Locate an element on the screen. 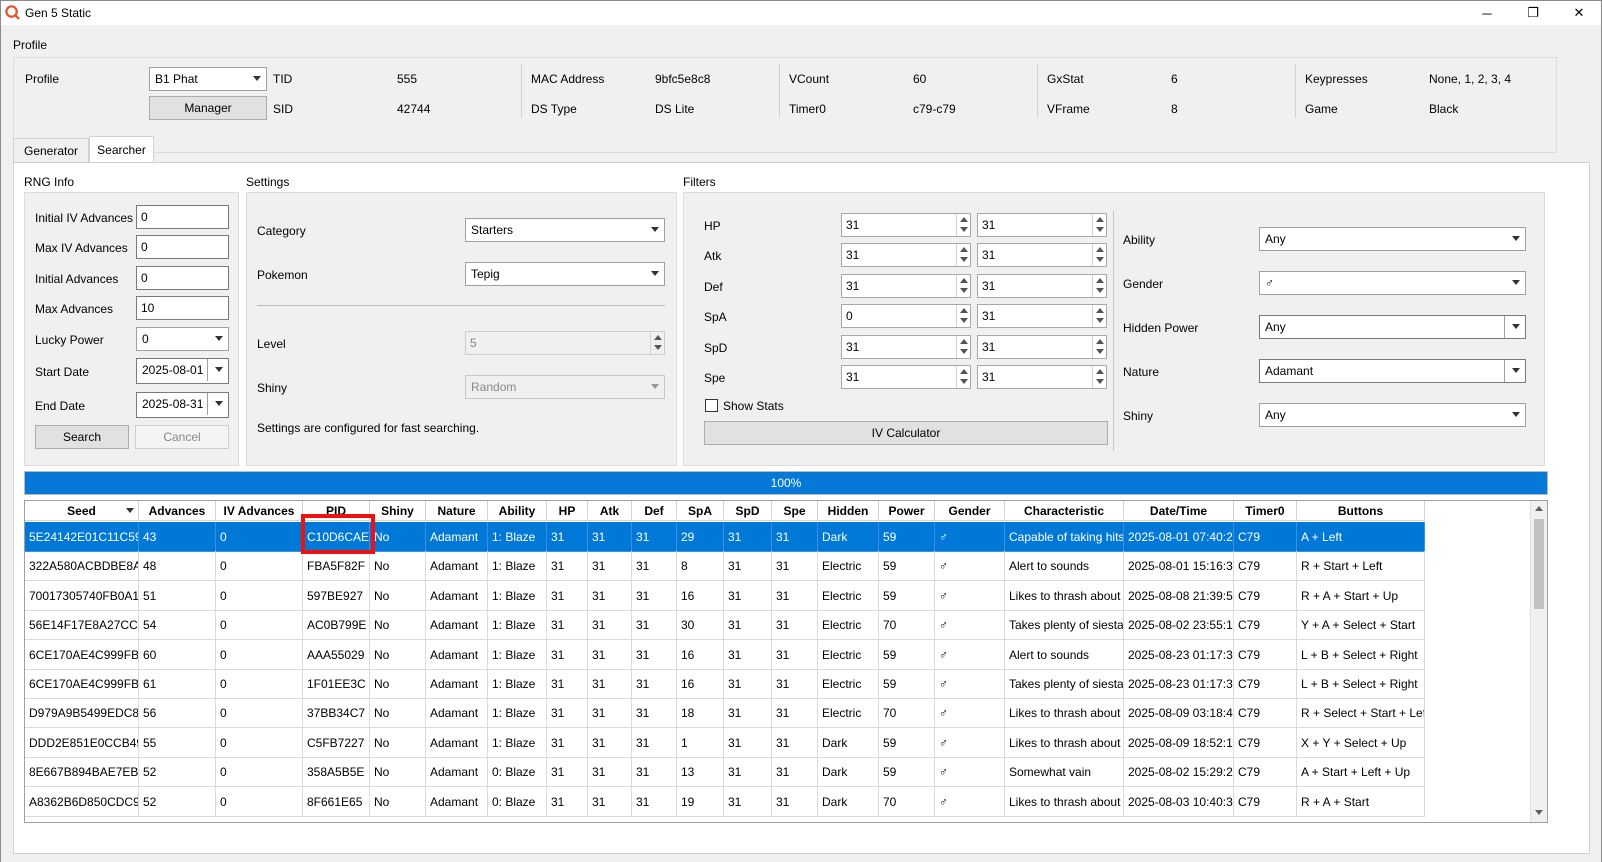  ability-select: Any is located at coordinates (1392, 239).